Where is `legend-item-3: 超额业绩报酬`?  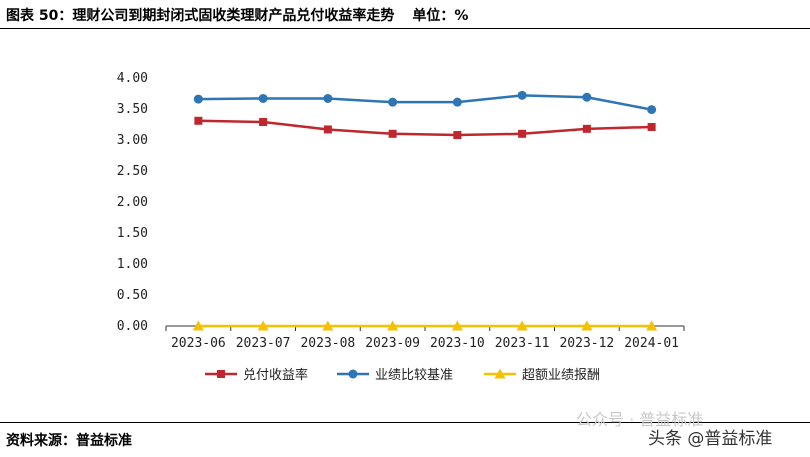 legend-item-3: 超额业绩报酬 is located at coordinates (542, 375).